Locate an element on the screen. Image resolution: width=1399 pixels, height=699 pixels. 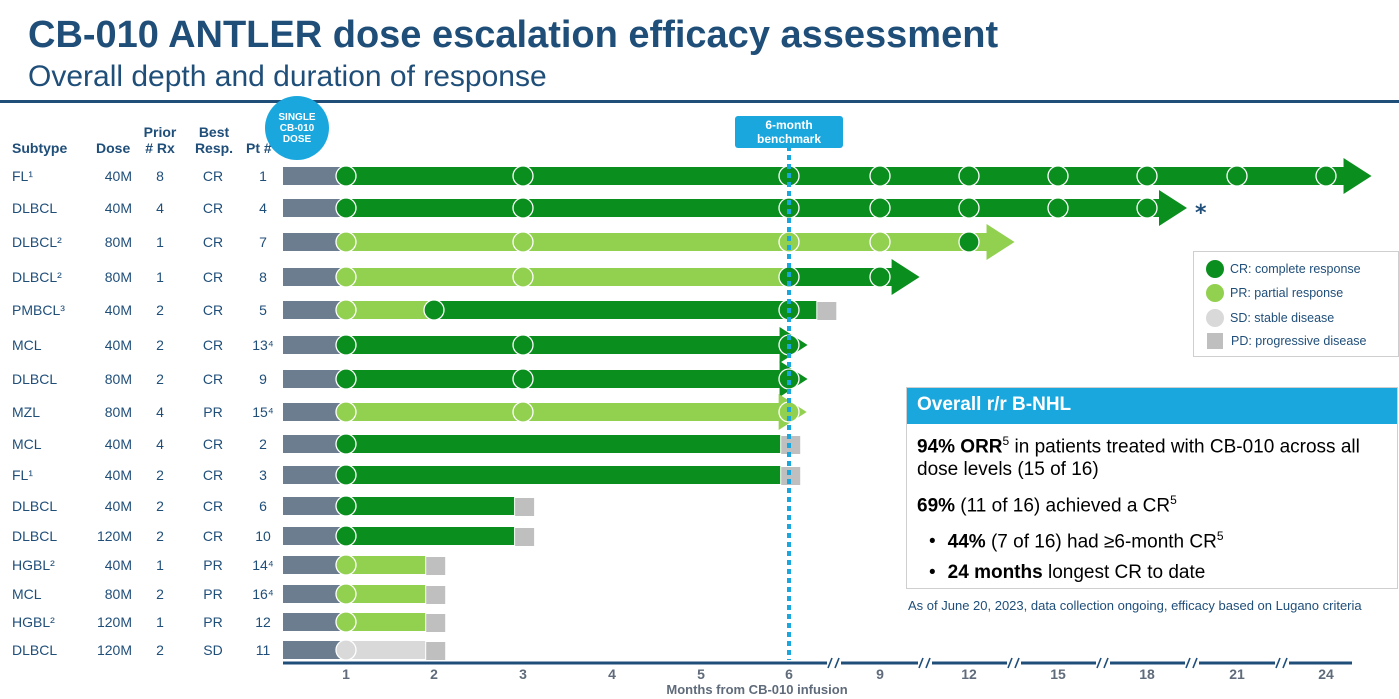
legend-label-pd: PD: progressive disease is located at coordinates (1299, 341).